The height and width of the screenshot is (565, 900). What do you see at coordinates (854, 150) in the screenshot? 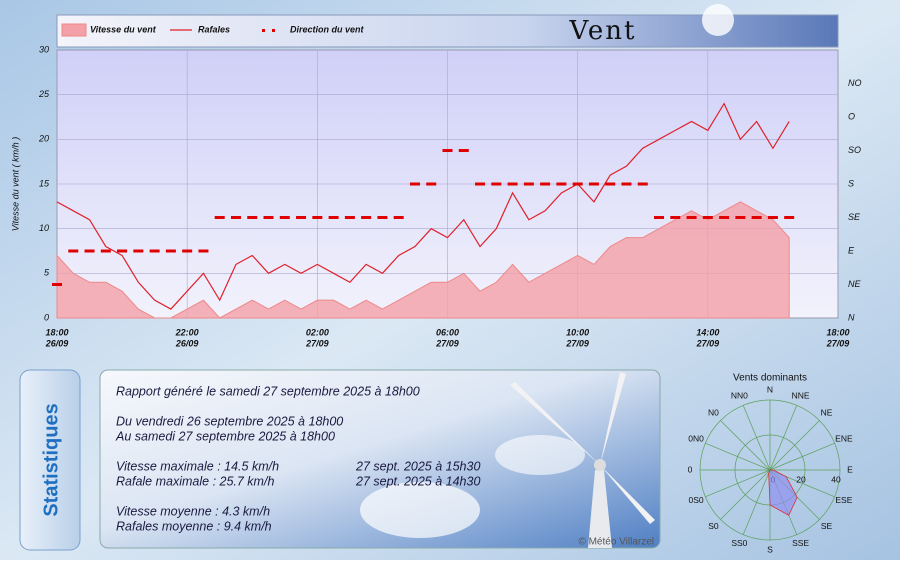
I see `y2-tick-label: SO` at bounding box center [854, 150].